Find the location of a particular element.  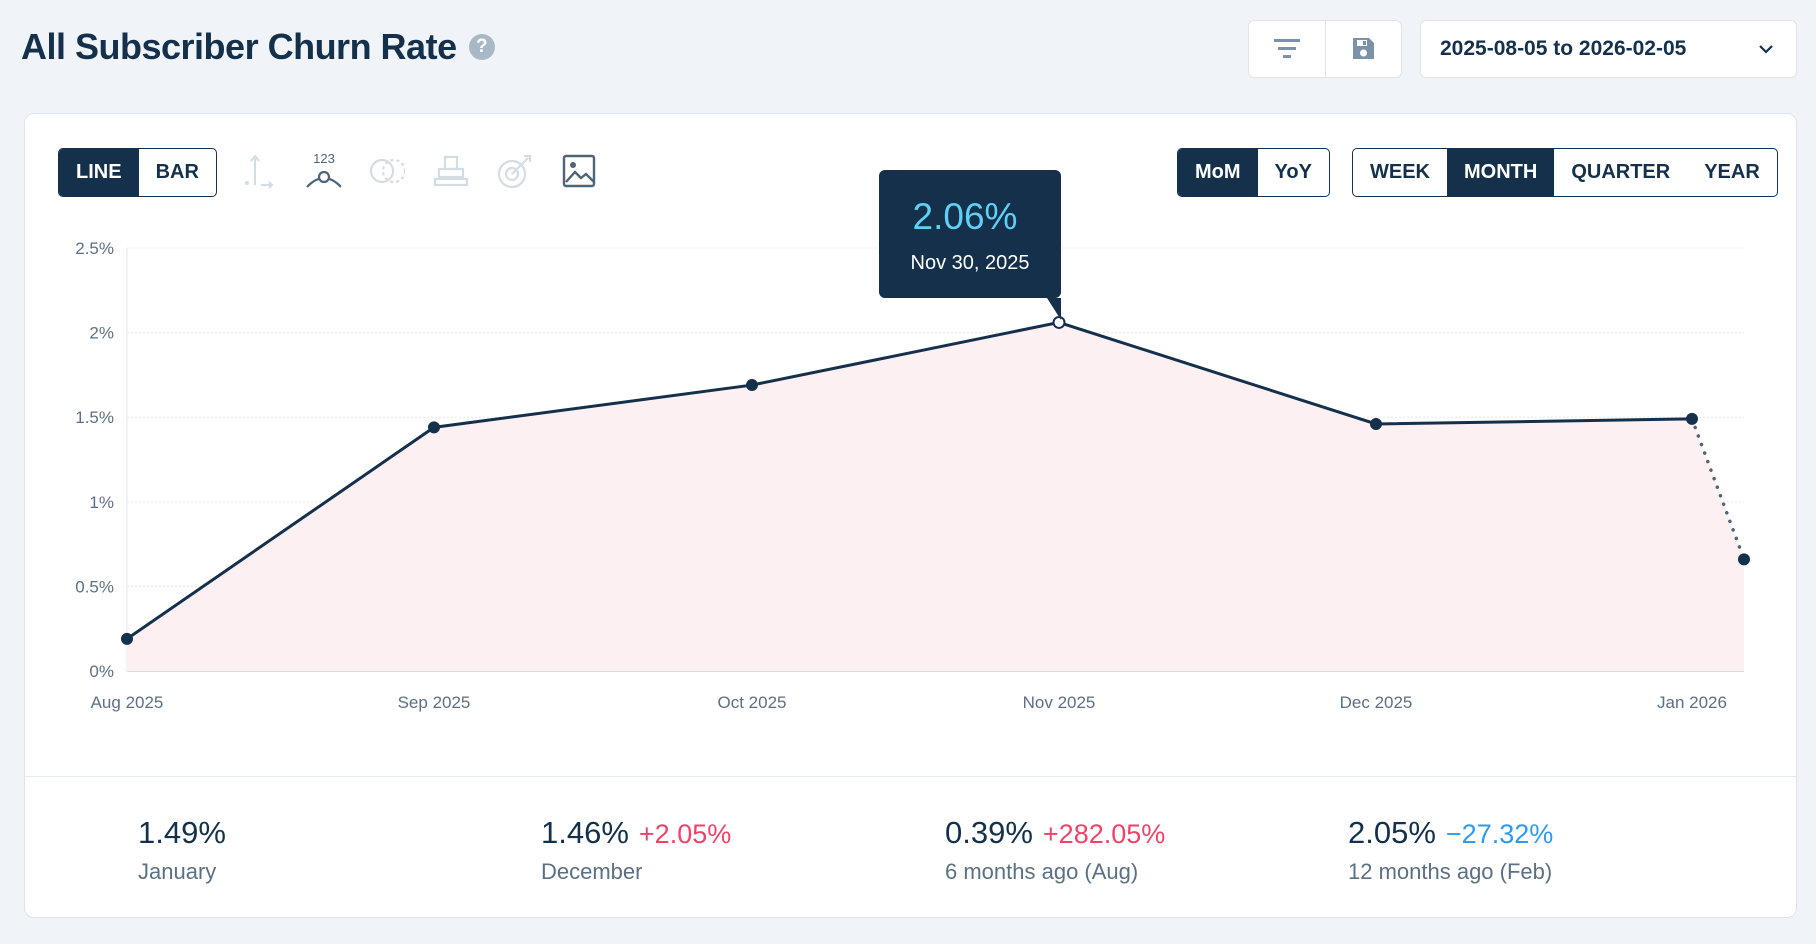

month-button: MONTH is located at coordinates (1501, 172).